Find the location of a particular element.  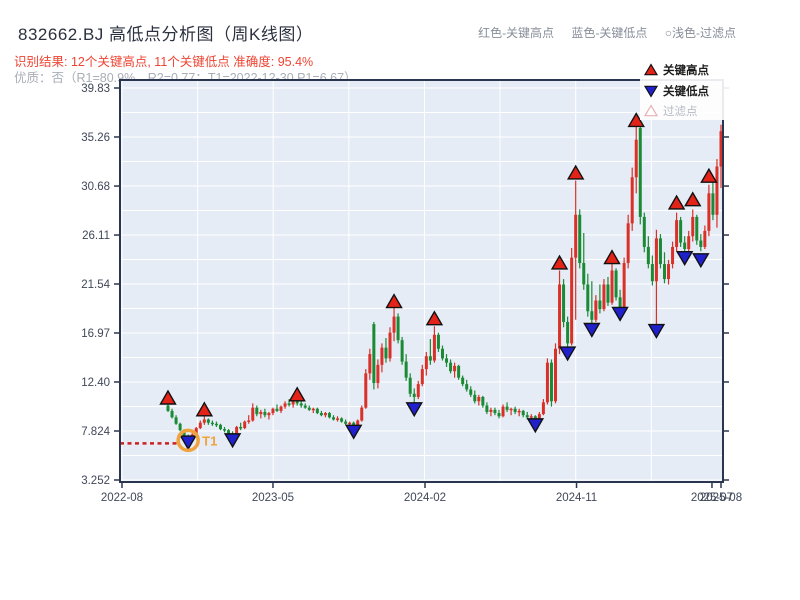

hint-key-low: 蓝色-关键低点 is located at coordinates (609, 33).